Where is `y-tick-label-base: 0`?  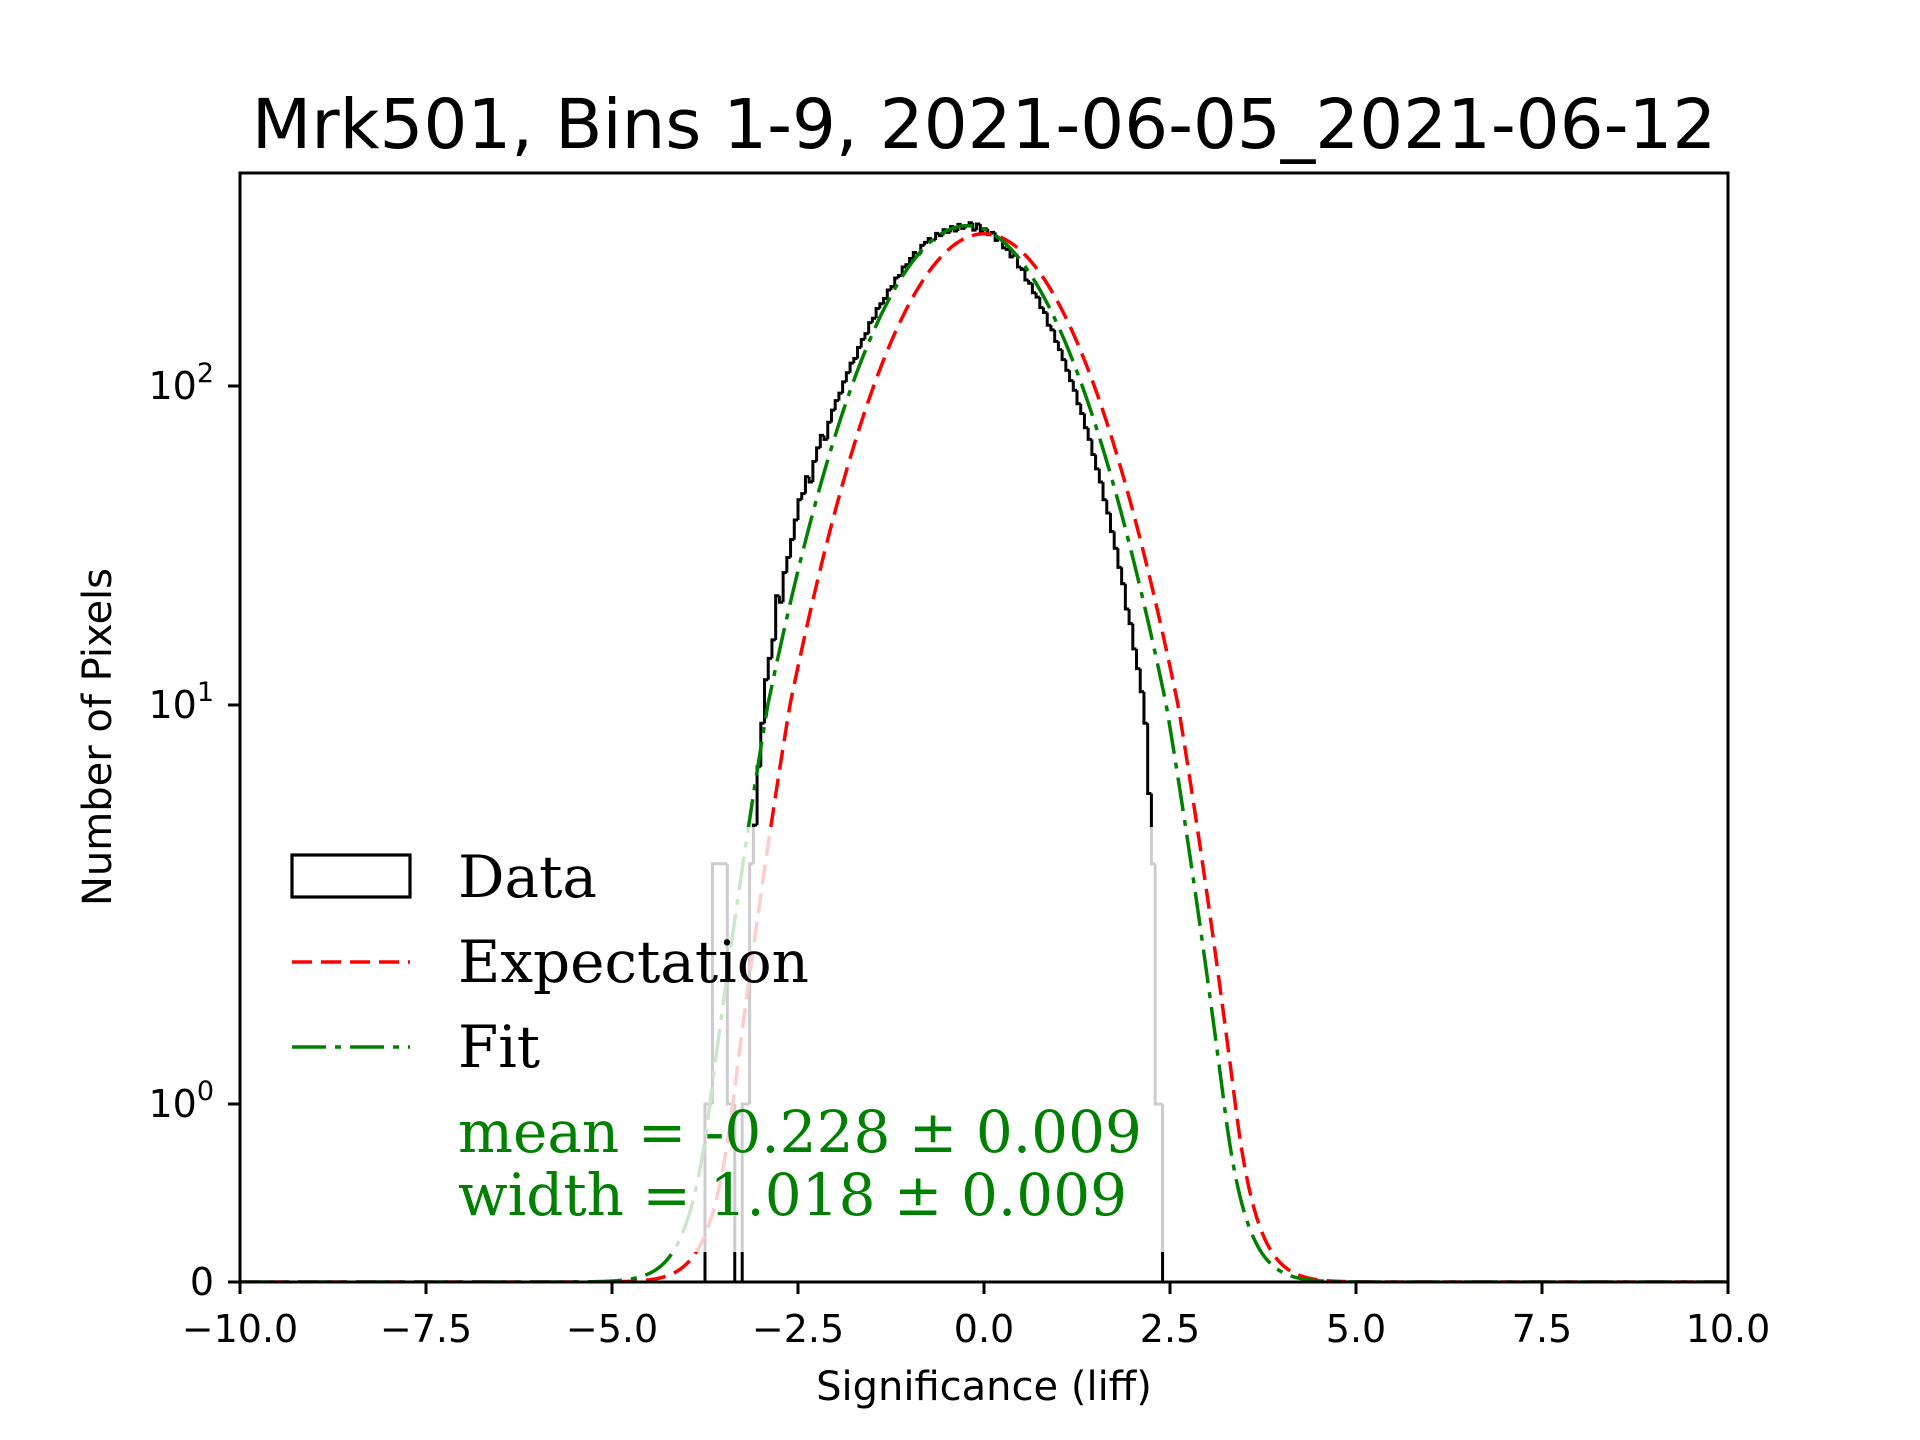
y-tick-label-base: 0 is located at coordinates (202, 1282).